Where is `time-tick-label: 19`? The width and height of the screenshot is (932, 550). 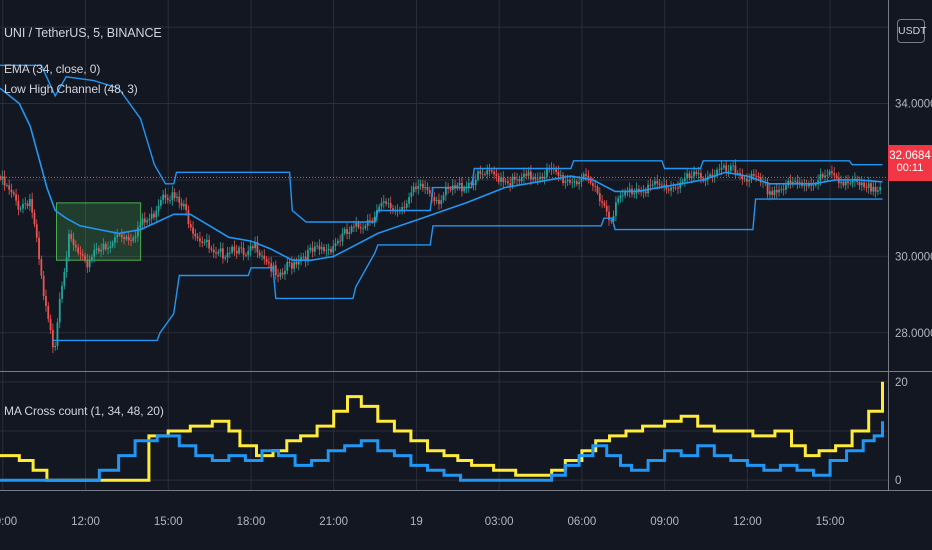
time-tick-label: 19 is located at coordinates (416, 522).